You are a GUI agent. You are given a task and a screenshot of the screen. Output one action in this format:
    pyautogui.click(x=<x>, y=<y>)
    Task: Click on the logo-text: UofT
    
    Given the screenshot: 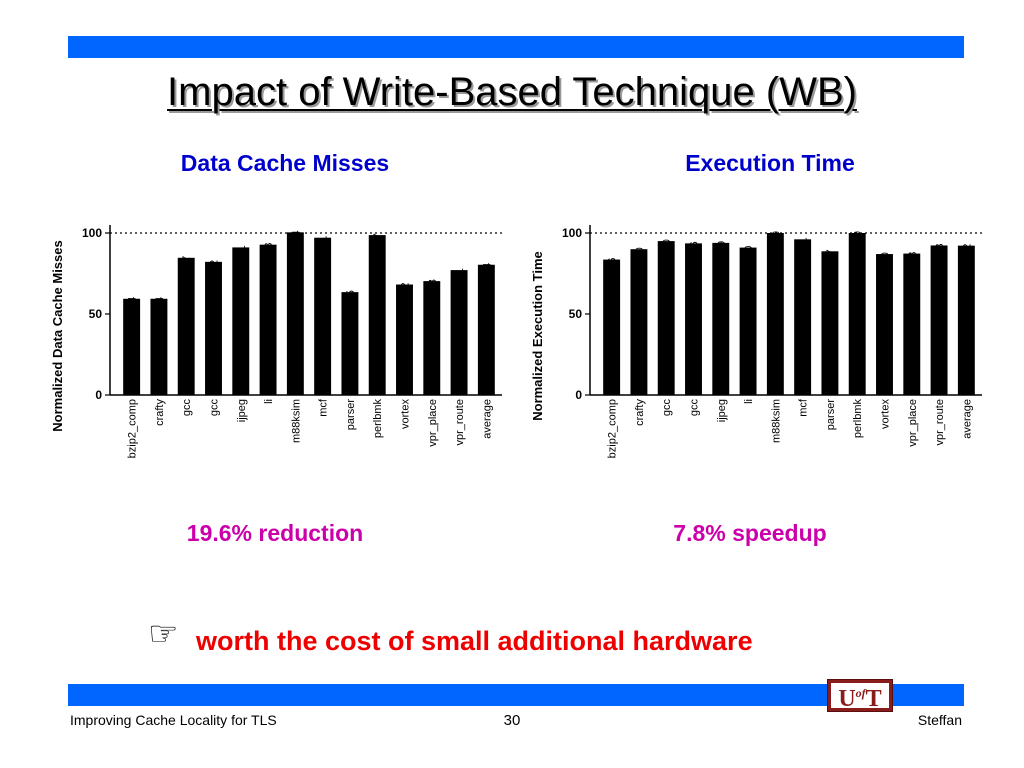 What is the action you would take?
    pyautogui.click(x=860, y=696)
    